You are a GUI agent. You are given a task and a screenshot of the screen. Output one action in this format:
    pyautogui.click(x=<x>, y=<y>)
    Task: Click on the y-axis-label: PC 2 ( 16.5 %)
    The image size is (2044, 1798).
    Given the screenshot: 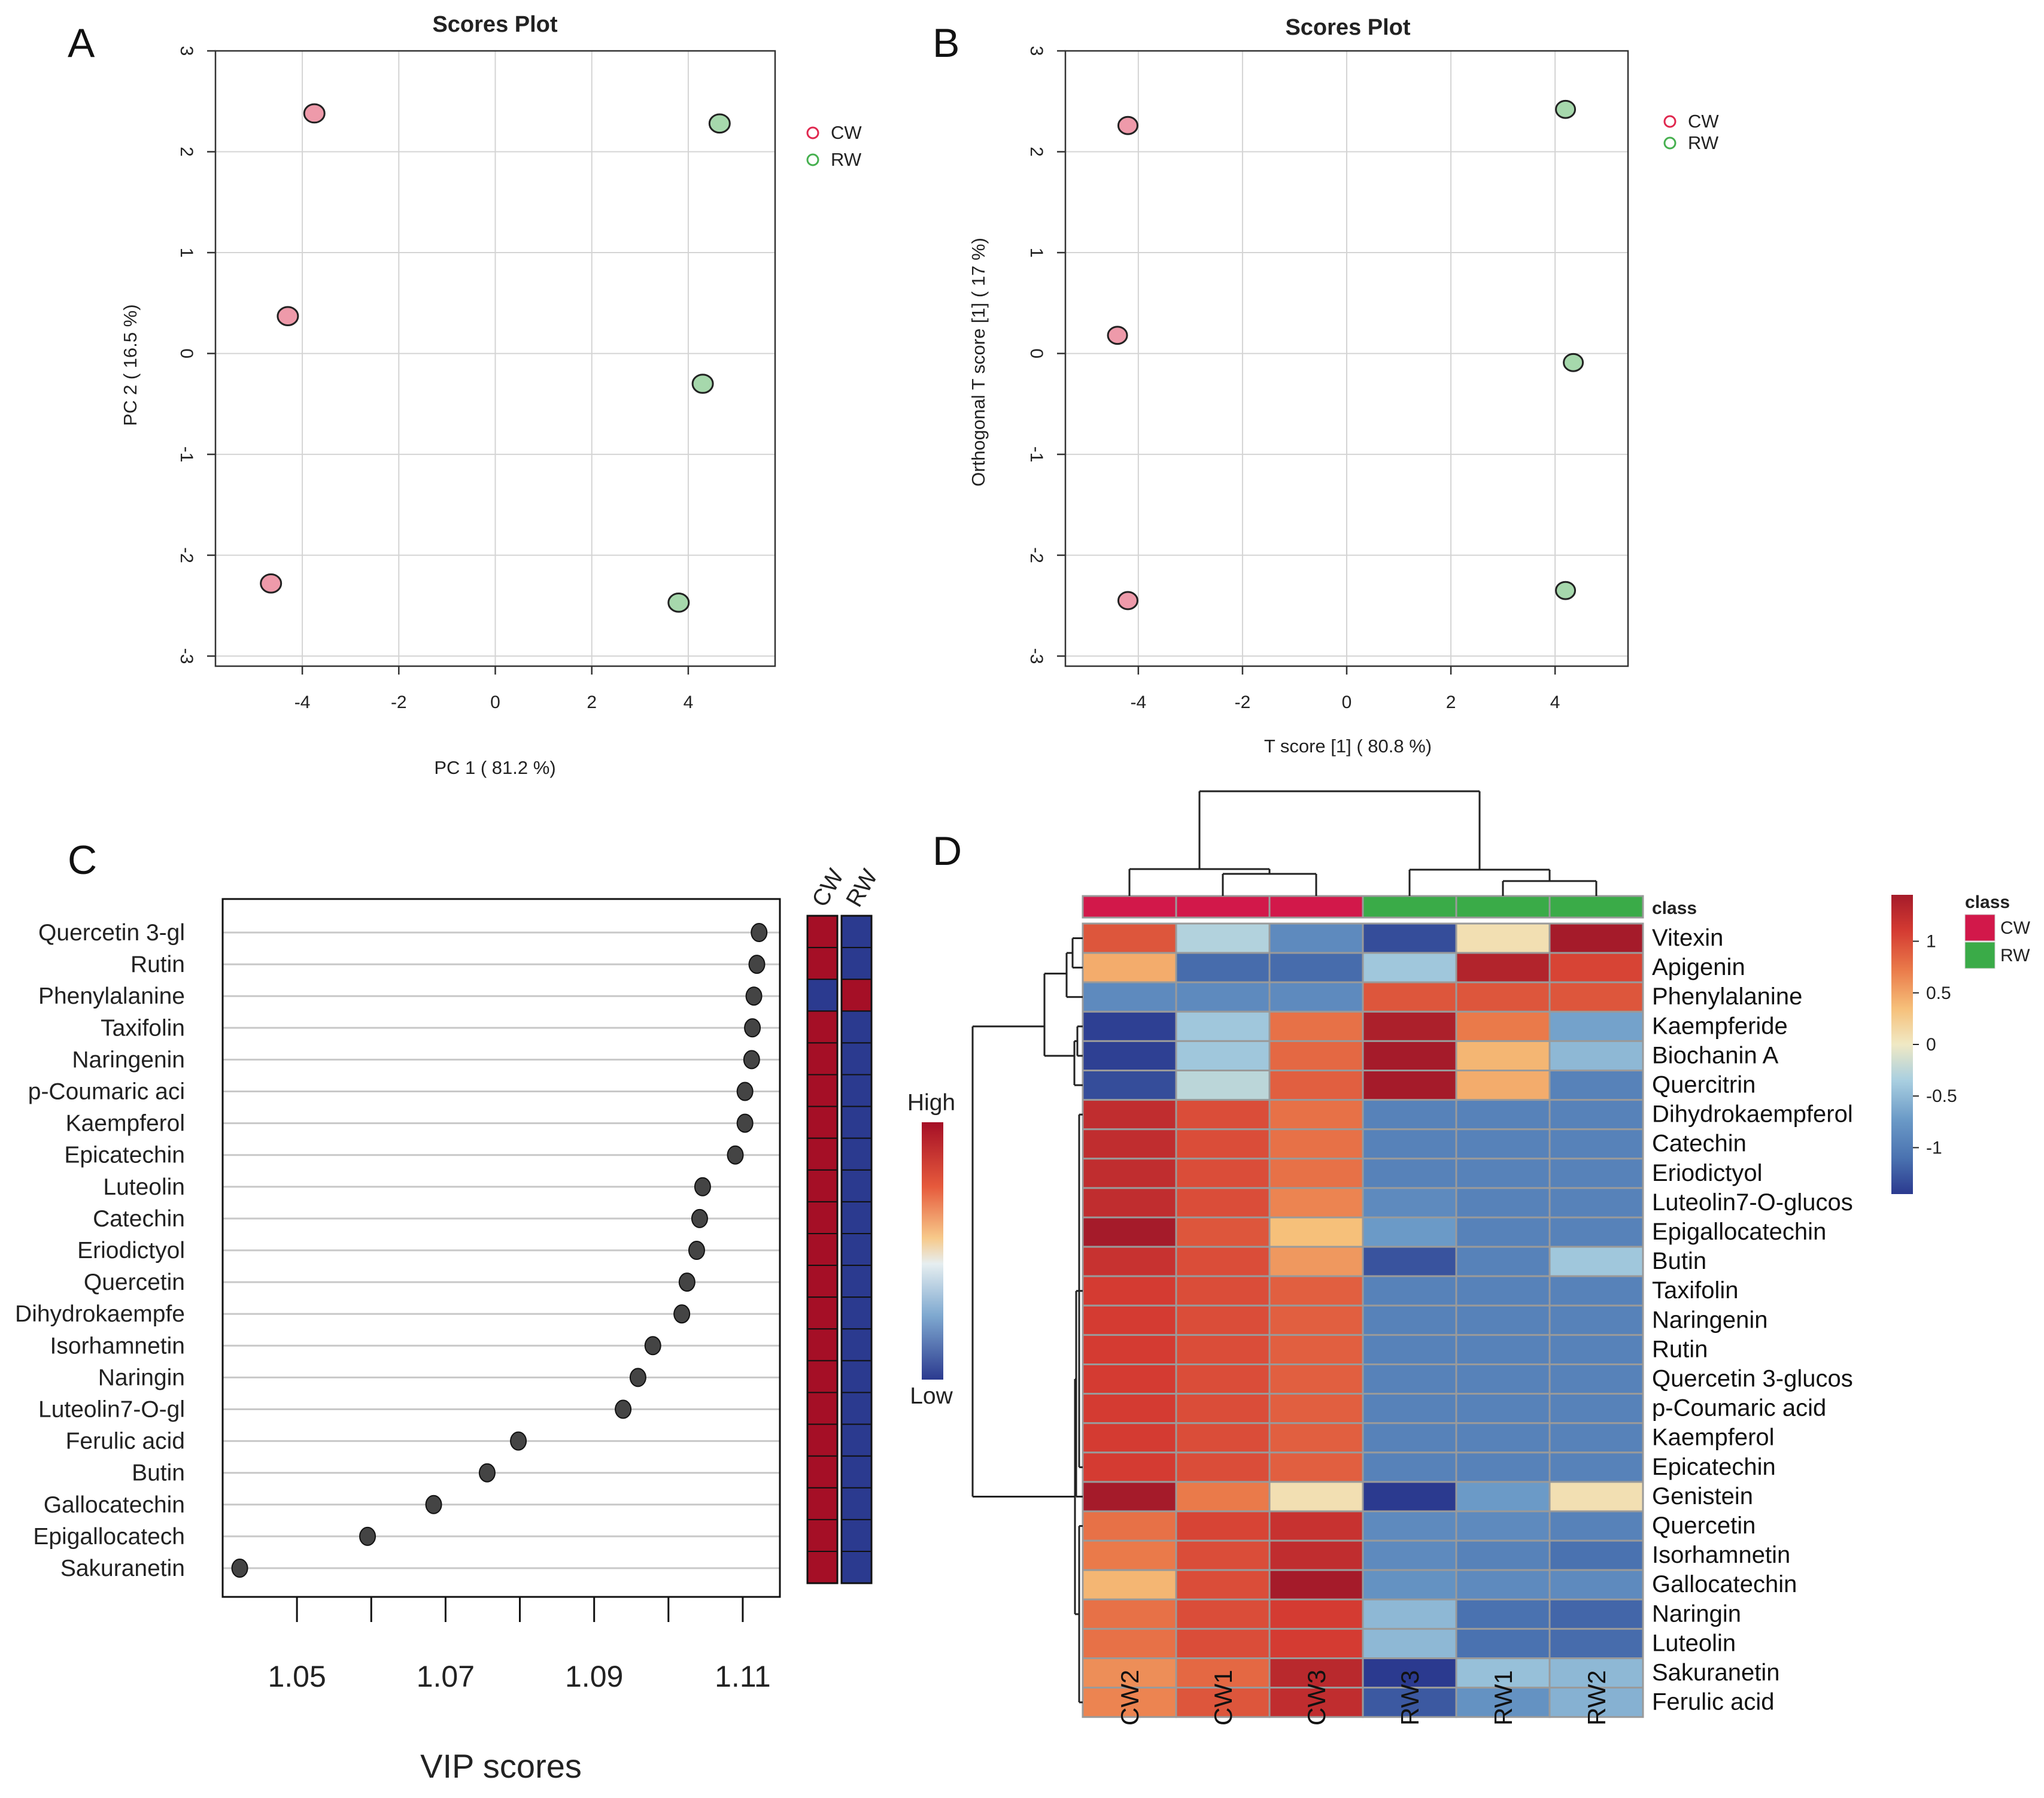 What is the action you would take?
    pyautogui.click(x=130, y=365)
    